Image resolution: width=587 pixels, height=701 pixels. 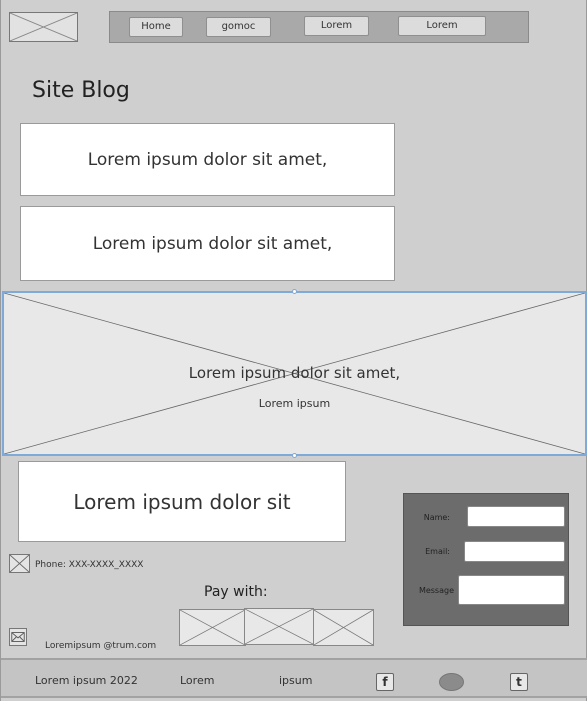 I want to click on logo-placeholder, so click(x=43, y=27).